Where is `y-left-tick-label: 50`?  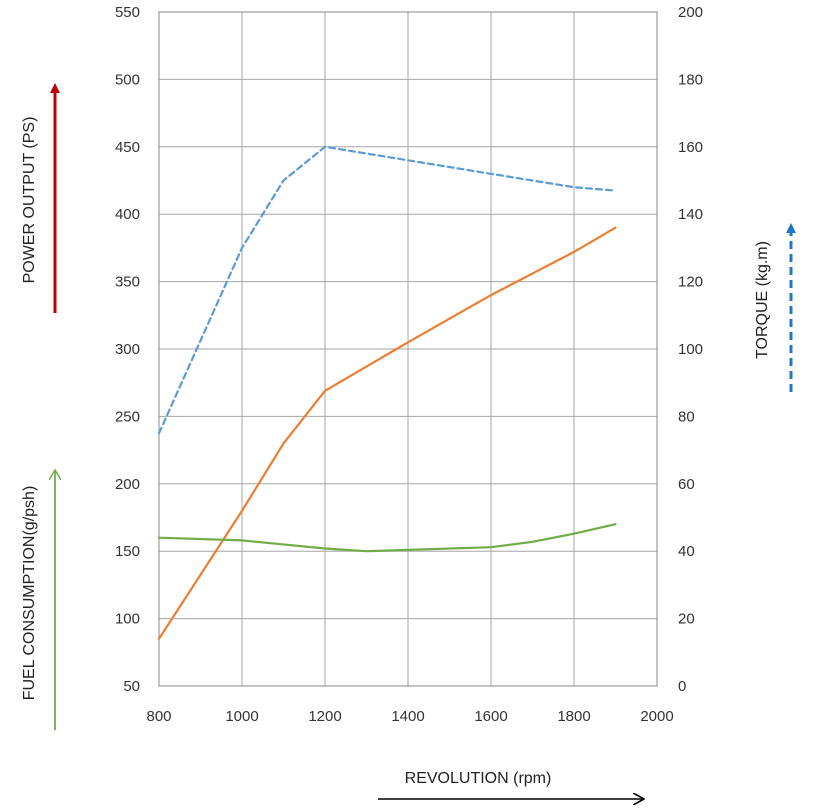
y-left-tick-label: 50 is located at coordinates (131, 686).